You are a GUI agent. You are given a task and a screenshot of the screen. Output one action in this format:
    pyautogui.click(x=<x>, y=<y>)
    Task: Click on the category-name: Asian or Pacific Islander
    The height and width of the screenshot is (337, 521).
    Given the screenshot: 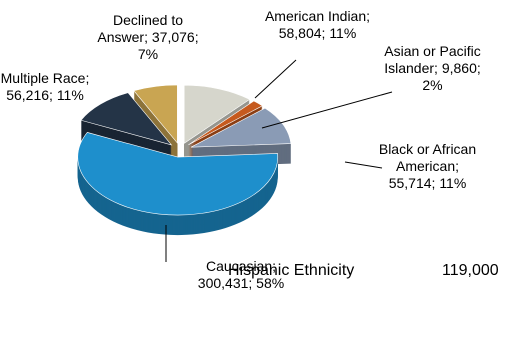 What is the action you would take?
    pyautogui.click(x=432, y=59)
    